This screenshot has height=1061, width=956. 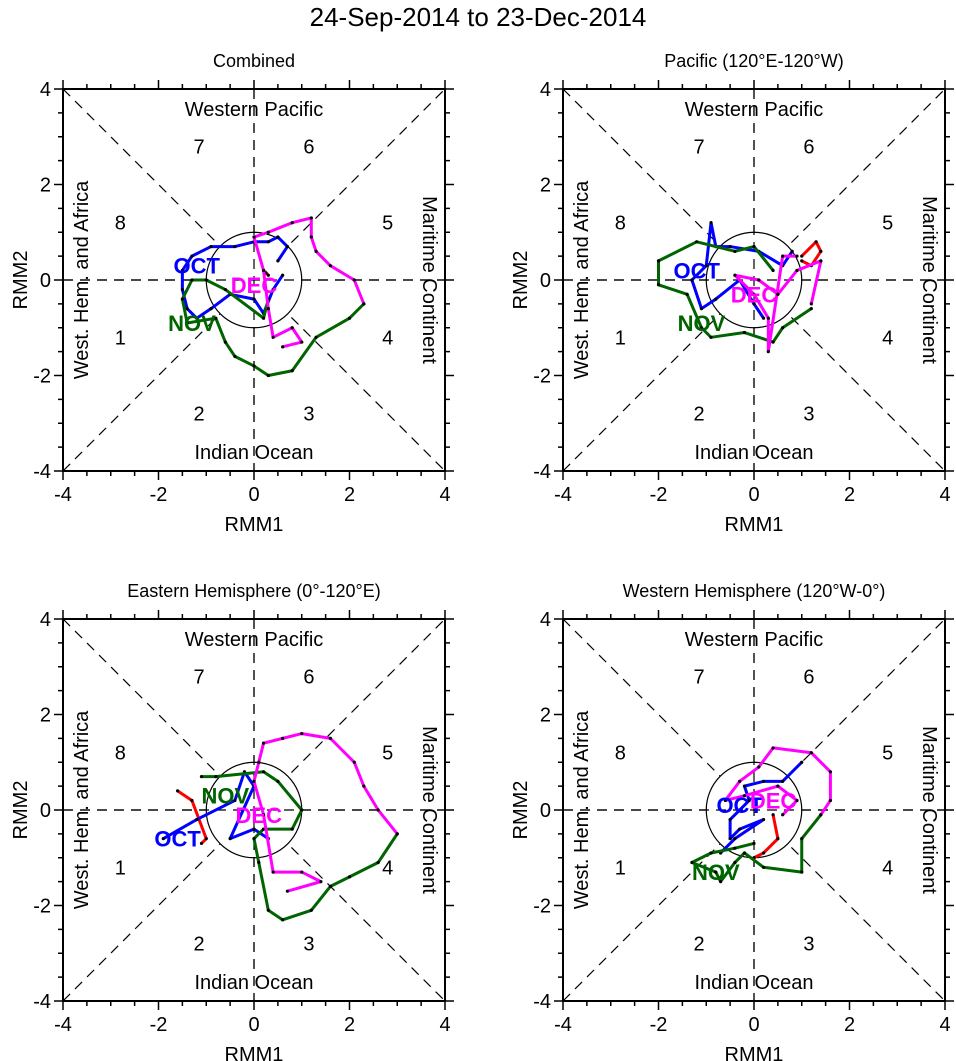 What do you see at coordinates (254, 591) in the screenshot?
I see `panel-title: Eastern Hemisphere (0°-120°E)` at bounding box center [254, 591].